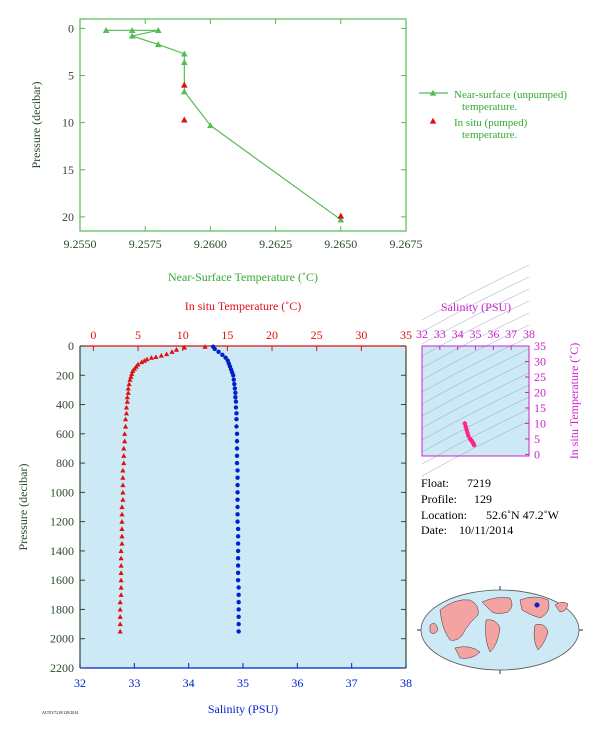 This screenshot has height=732, width=601. I want to click on top-ytick-label: 0, so click(71, 28).